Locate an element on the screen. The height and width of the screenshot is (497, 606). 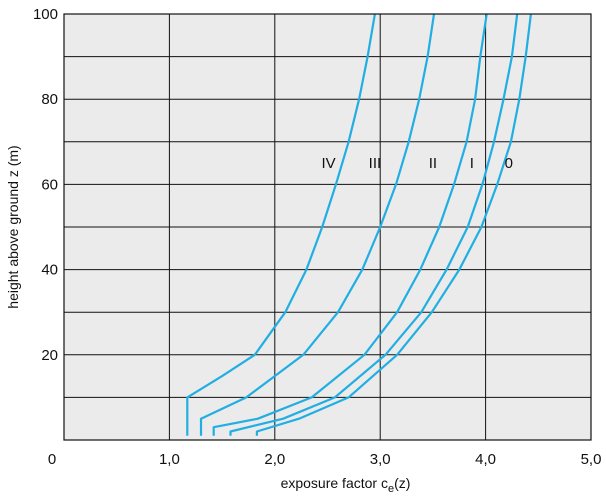
y-tick-label: 100 is located at coordinates (45, 14).